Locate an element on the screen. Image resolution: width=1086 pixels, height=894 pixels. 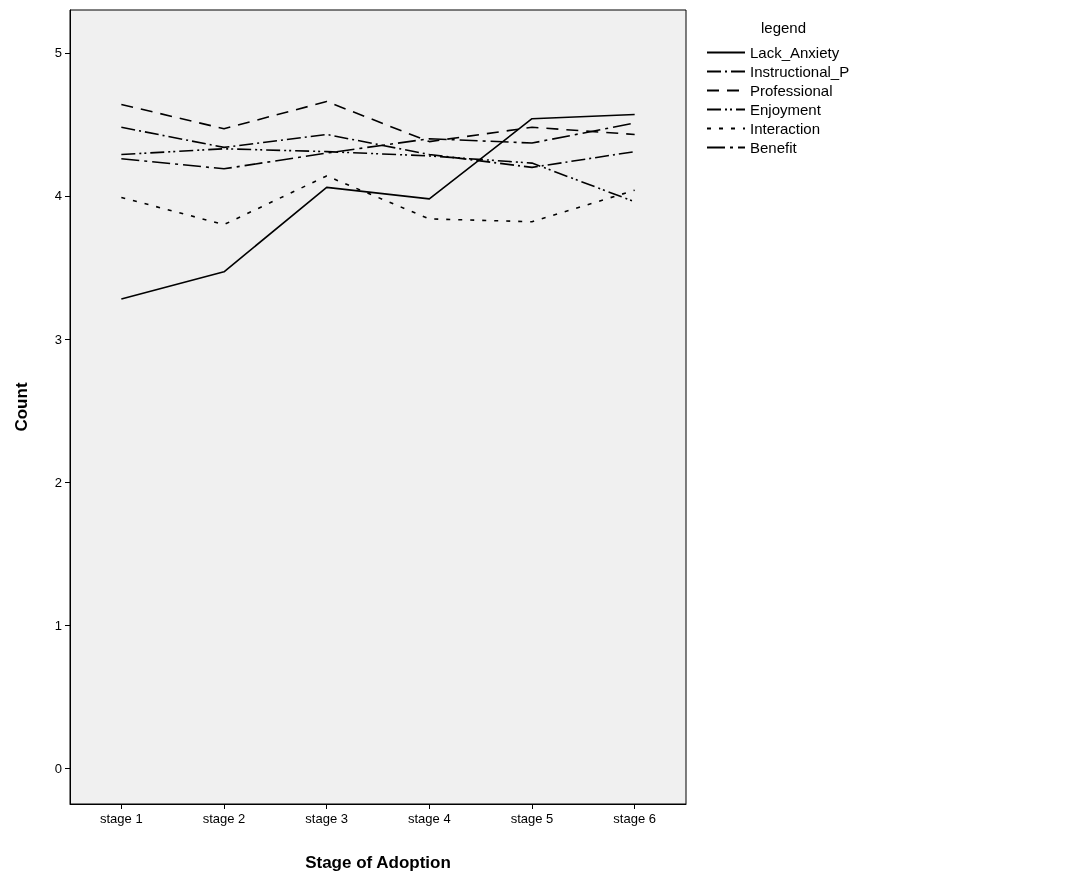
legend-label: Interaction is located at coordinates (785, 128).